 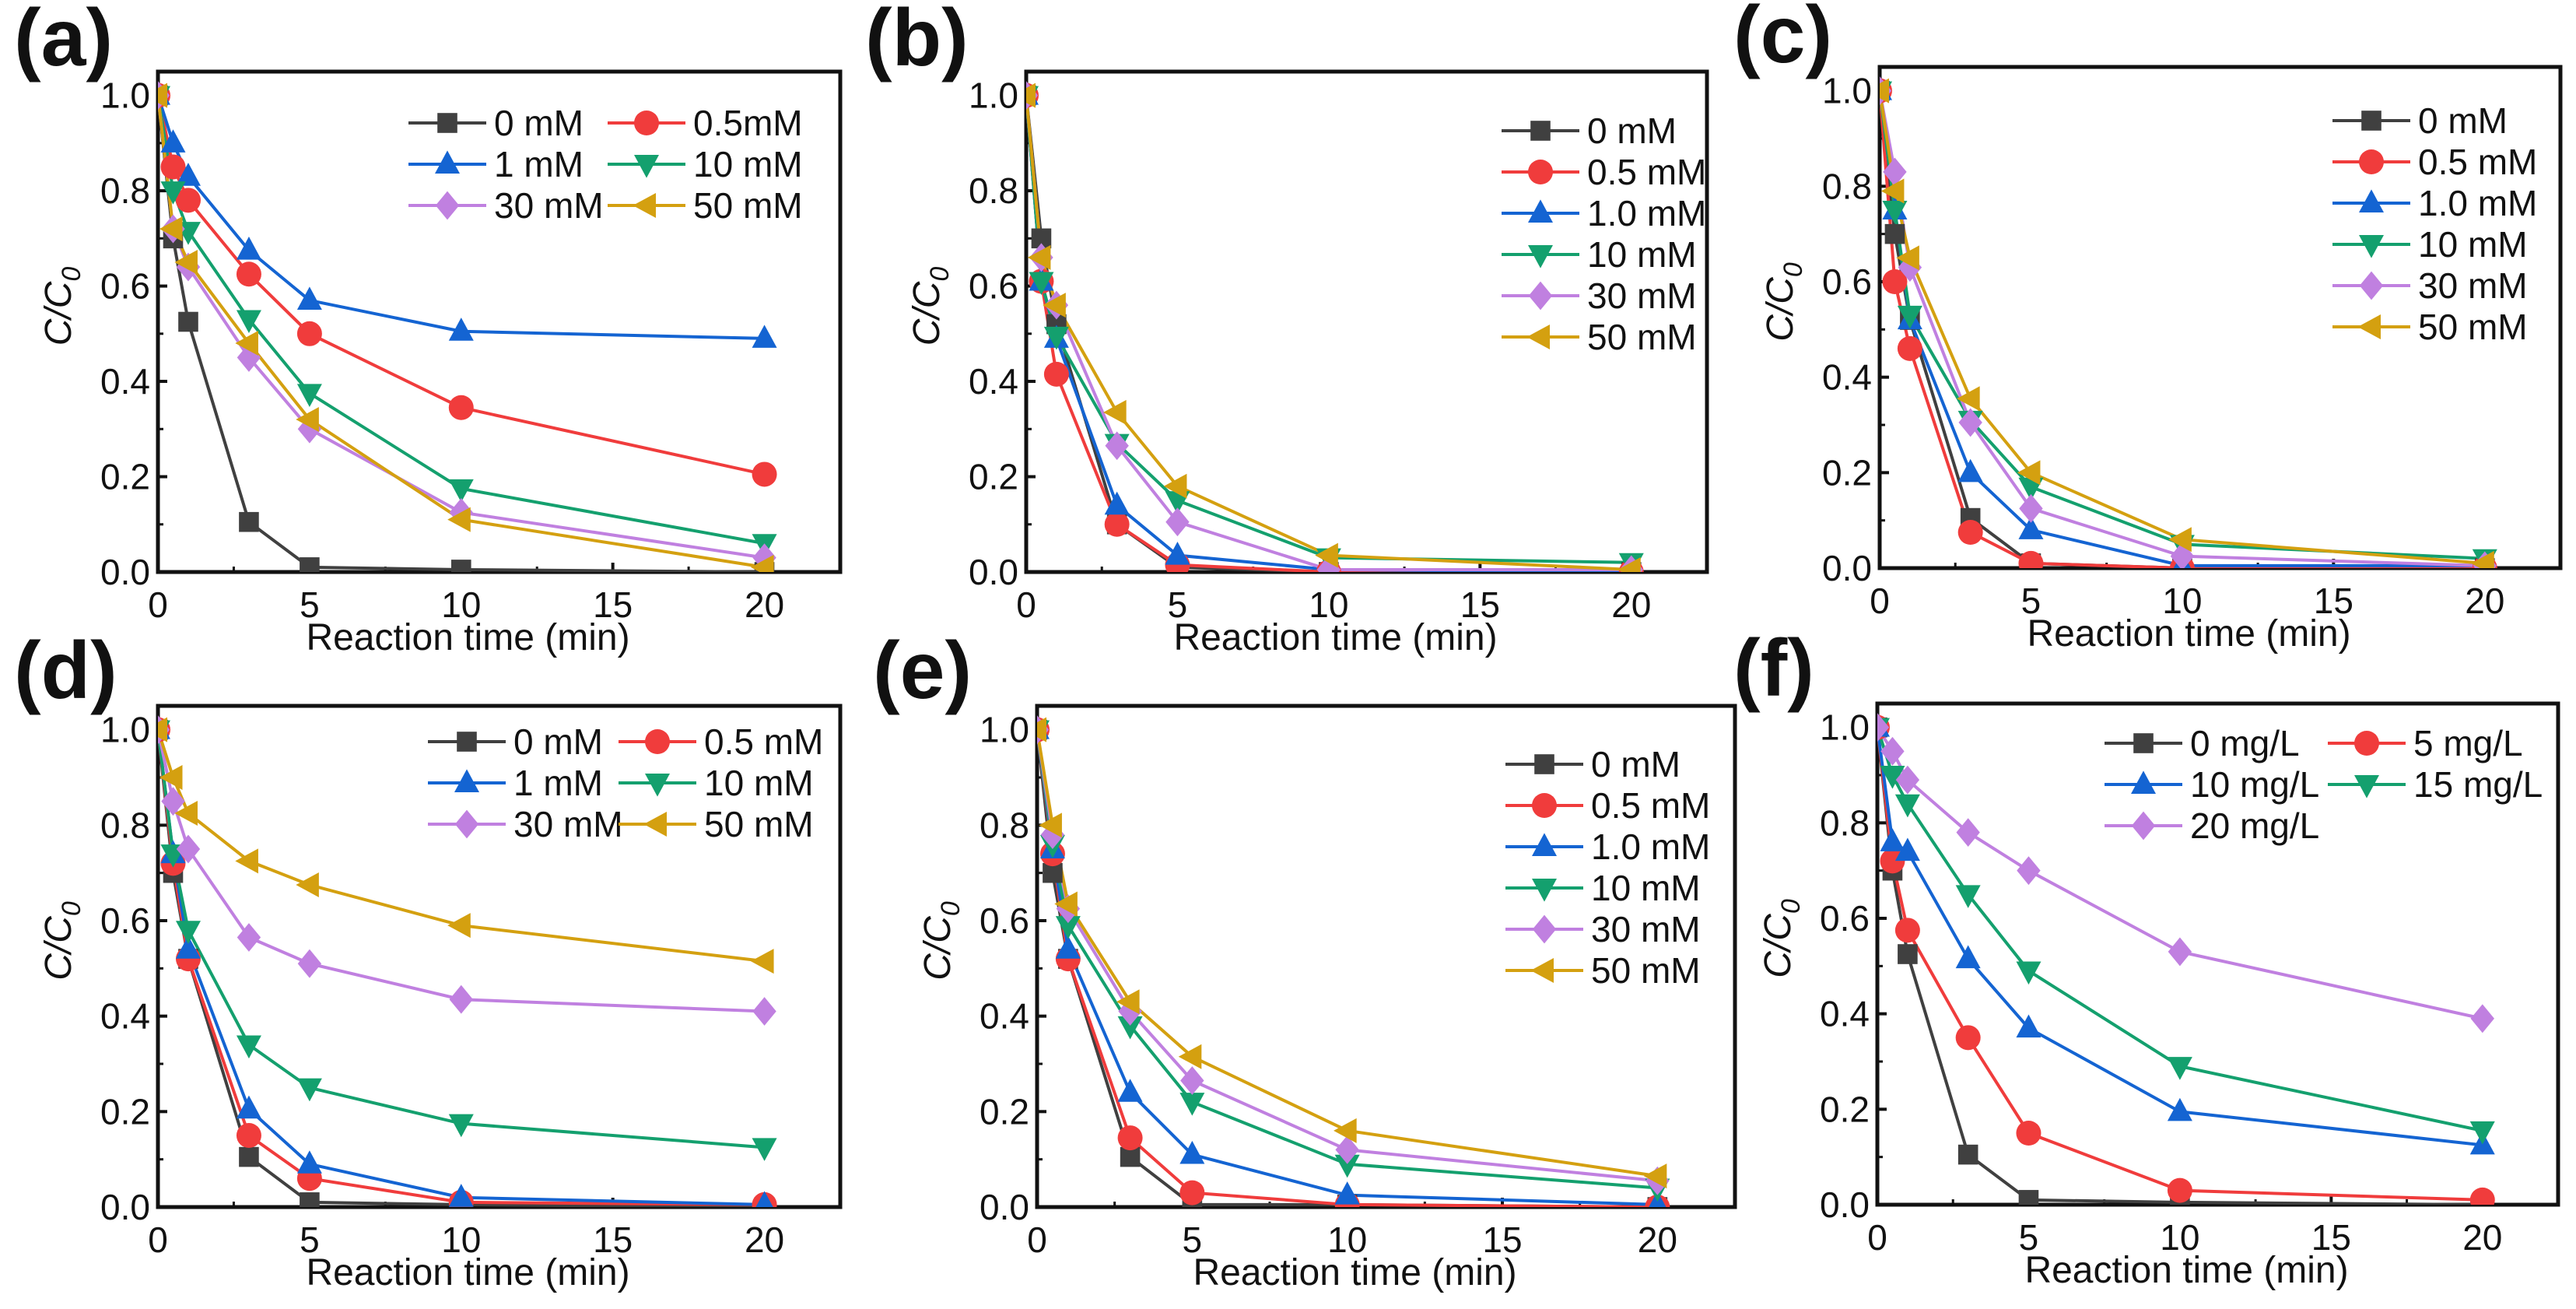 I want to click on legend: 0 mM 0.5mM 1 mM 10 mM 30 mM 50 mM, so click(x=605, y=164).